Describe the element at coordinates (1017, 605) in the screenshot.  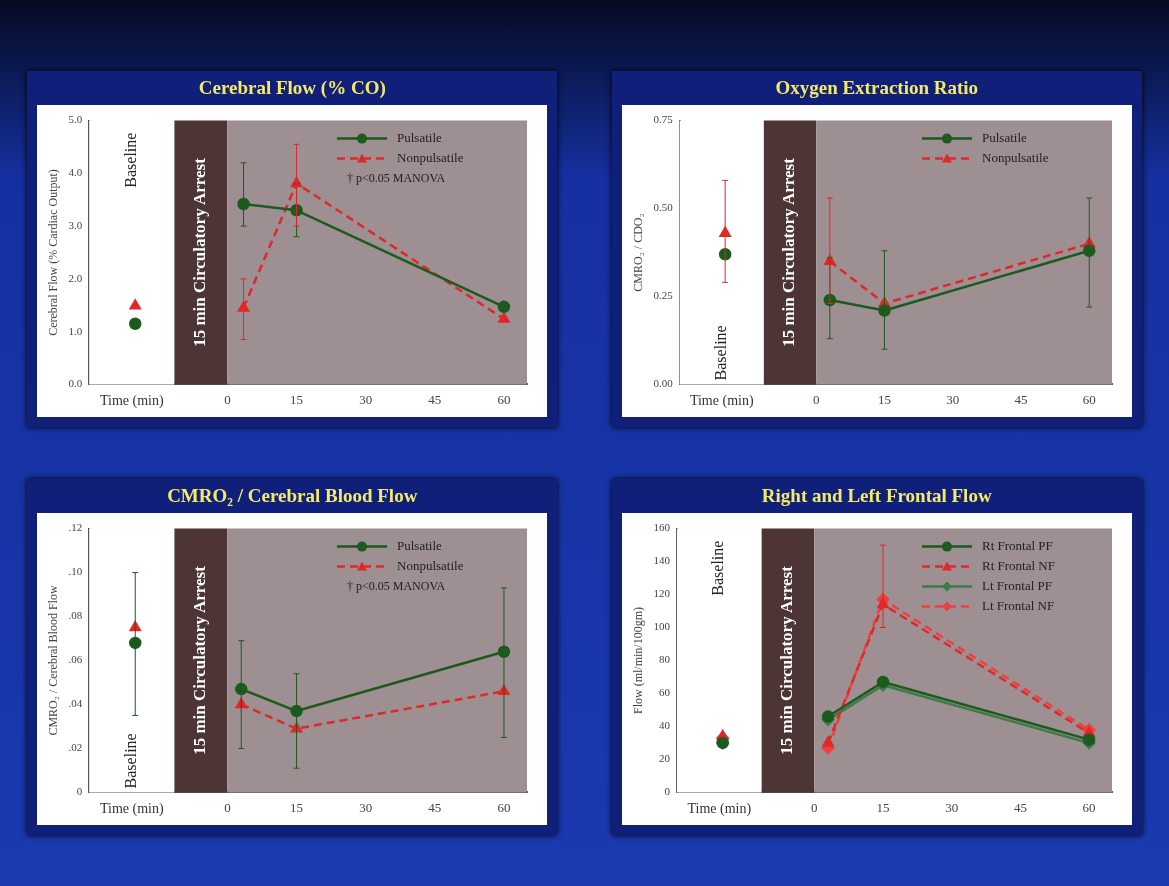
I see `legend-label: Lt Frontal NF` at that location.